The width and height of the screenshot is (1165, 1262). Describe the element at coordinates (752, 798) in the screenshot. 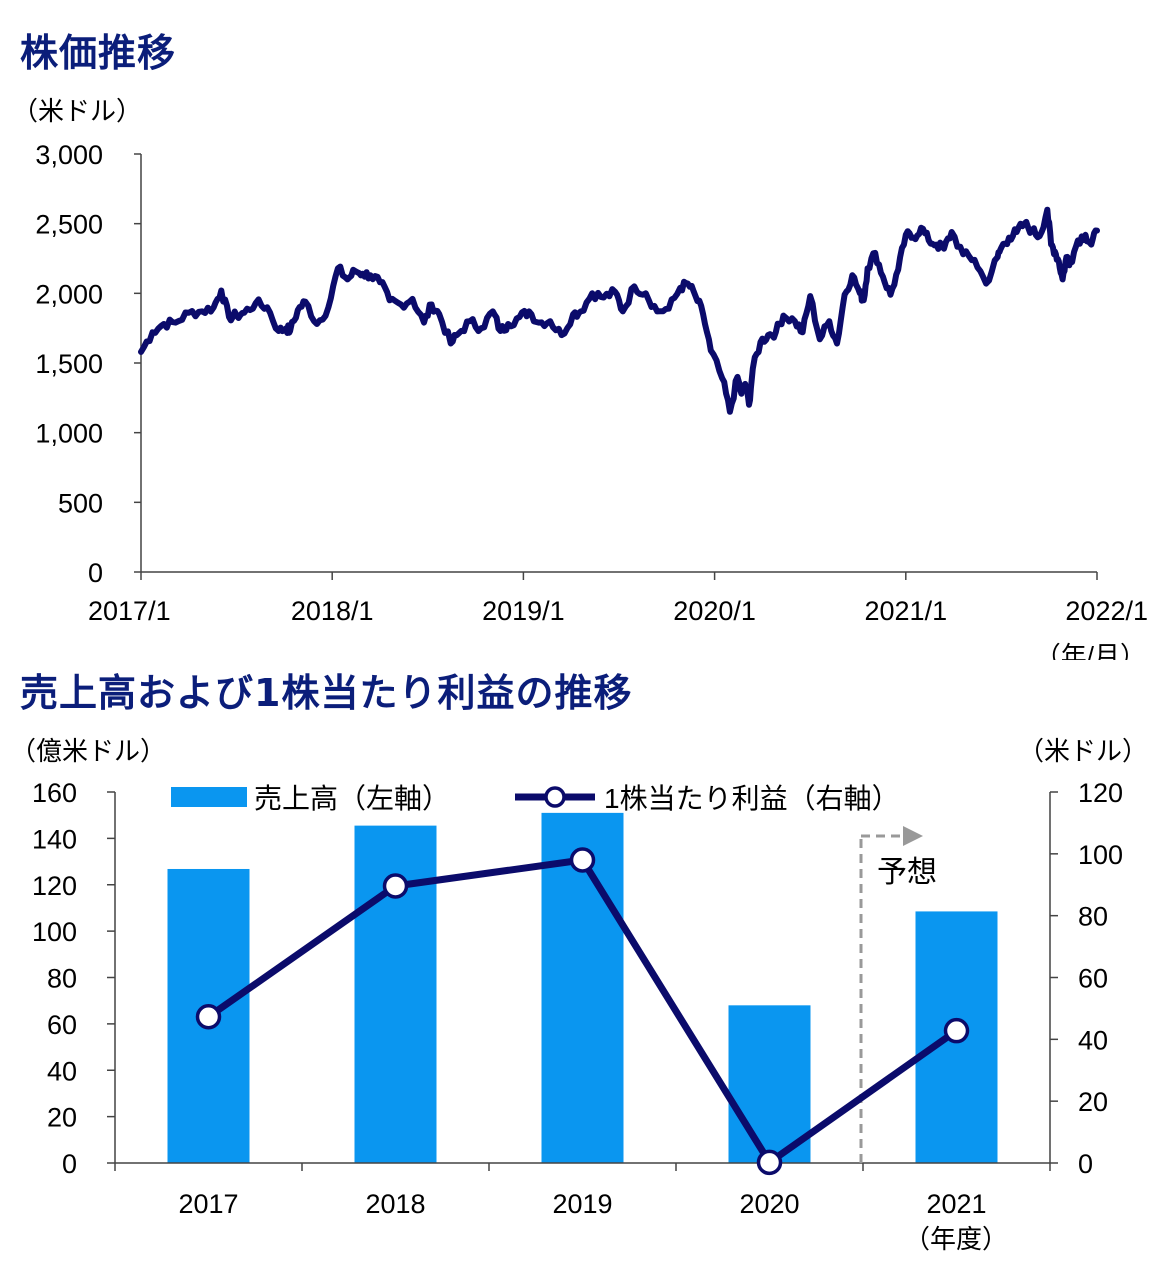

I see `legend-eps-label: 1株当たり利益（右軸）` at that location.